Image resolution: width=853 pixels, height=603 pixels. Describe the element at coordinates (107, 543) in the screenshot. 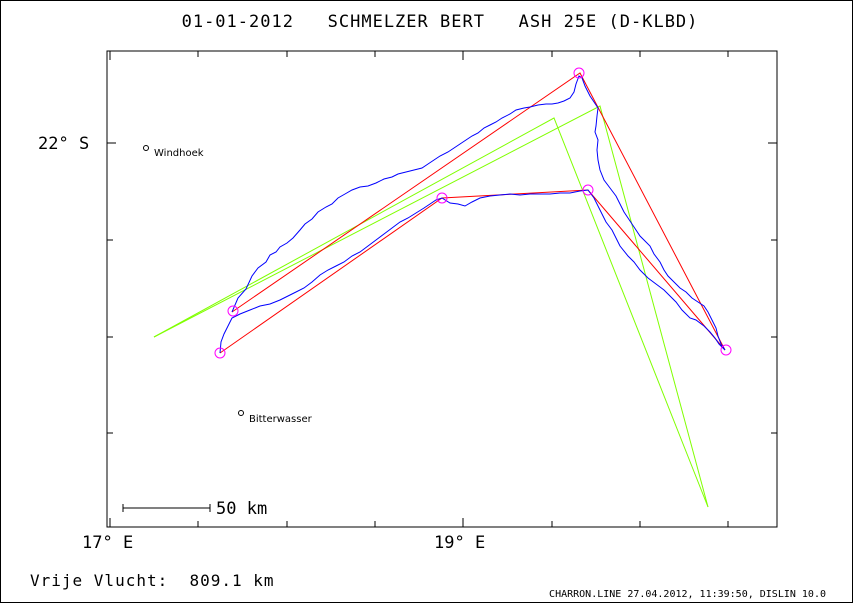

I see `lon-label: 17° E` at that location.